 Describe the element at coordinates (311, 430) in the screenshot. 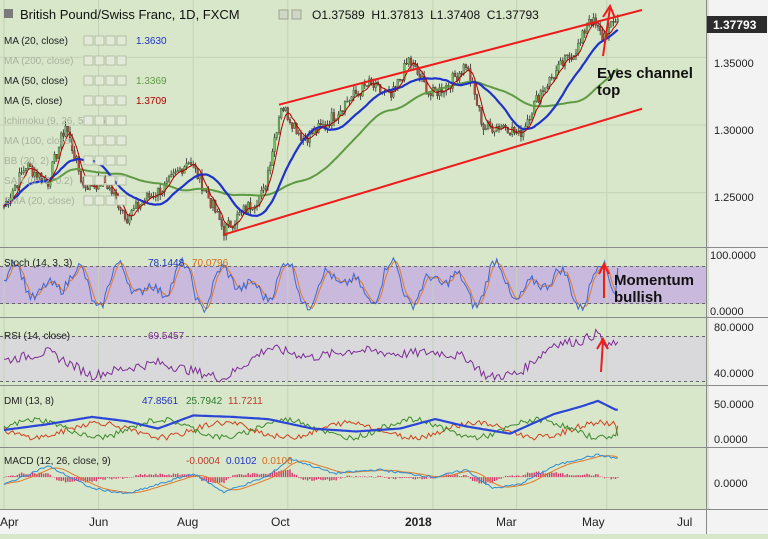

I see `dmi-minus-line` at that location.